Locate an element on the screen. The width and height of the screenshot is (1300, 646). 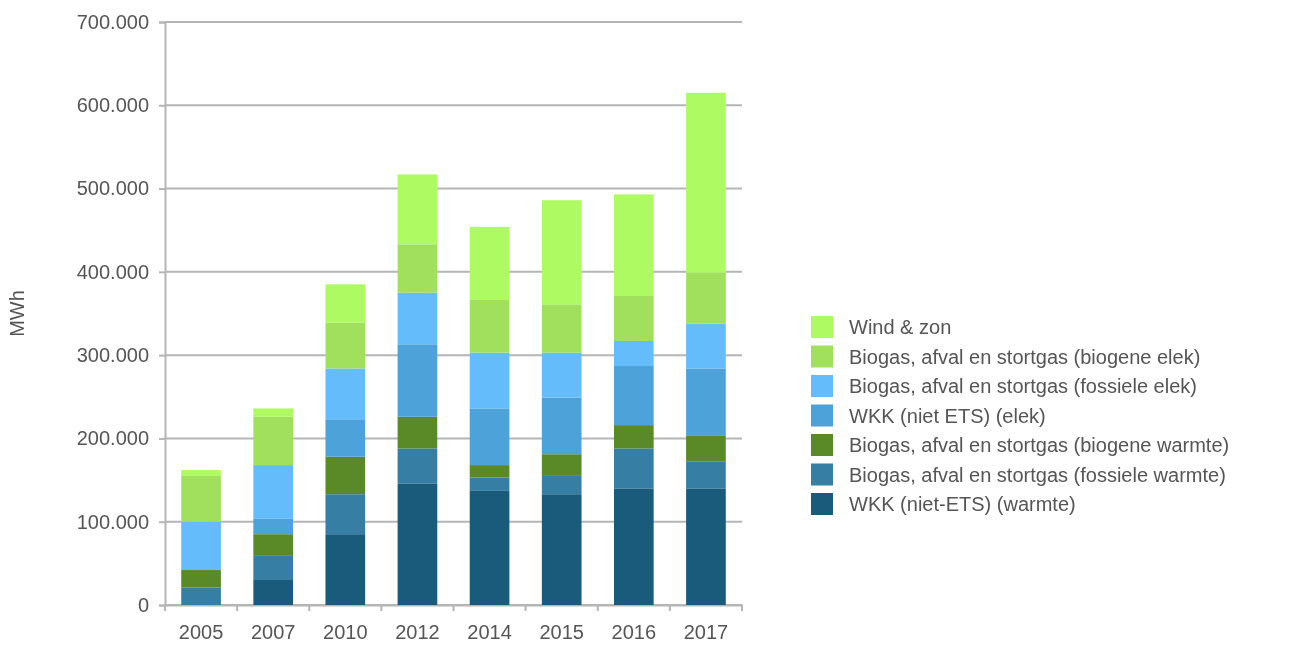
y-tick-label: 300.000 is located at coordinates (112, 355).